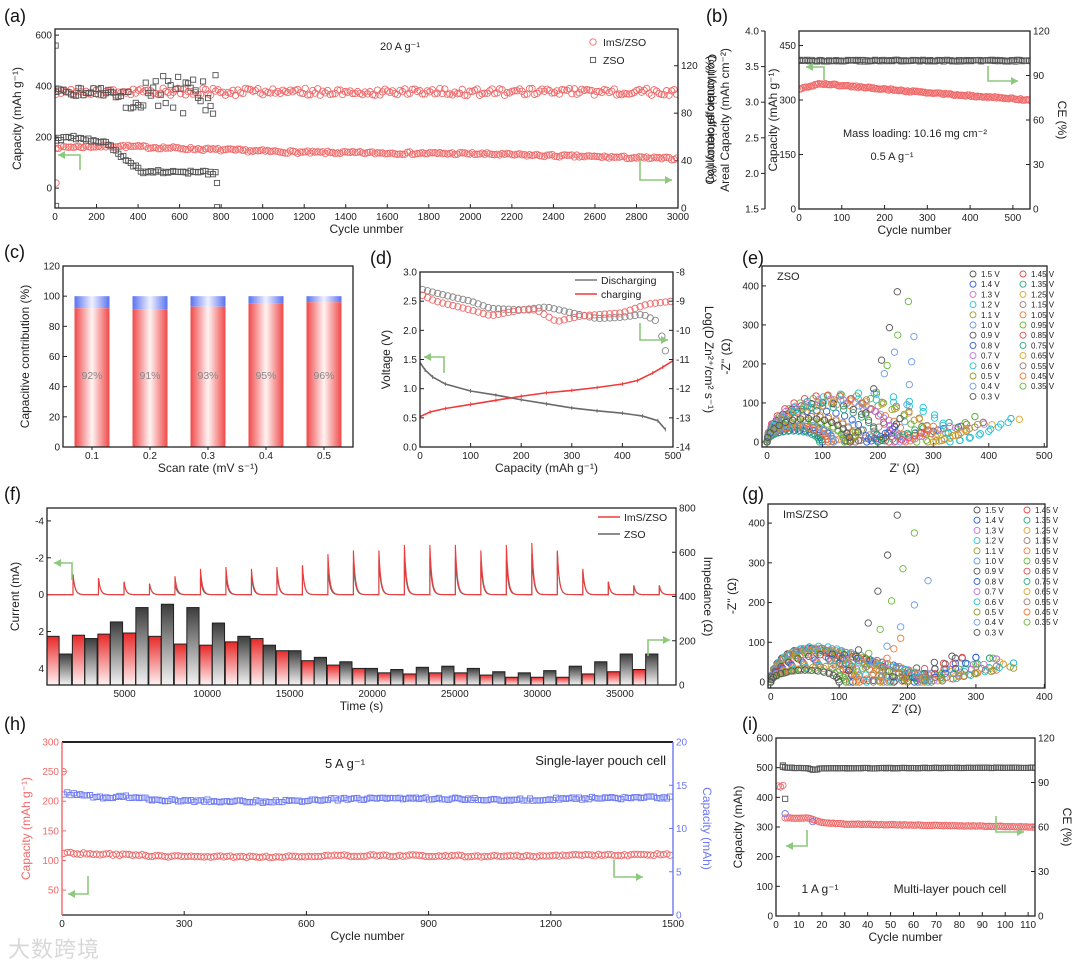 The height and width of the screenshot is (968, 1080). Describe the element at coordinates (55, 327) in the screenshot. I see `y-tick-label: 80` at that location.